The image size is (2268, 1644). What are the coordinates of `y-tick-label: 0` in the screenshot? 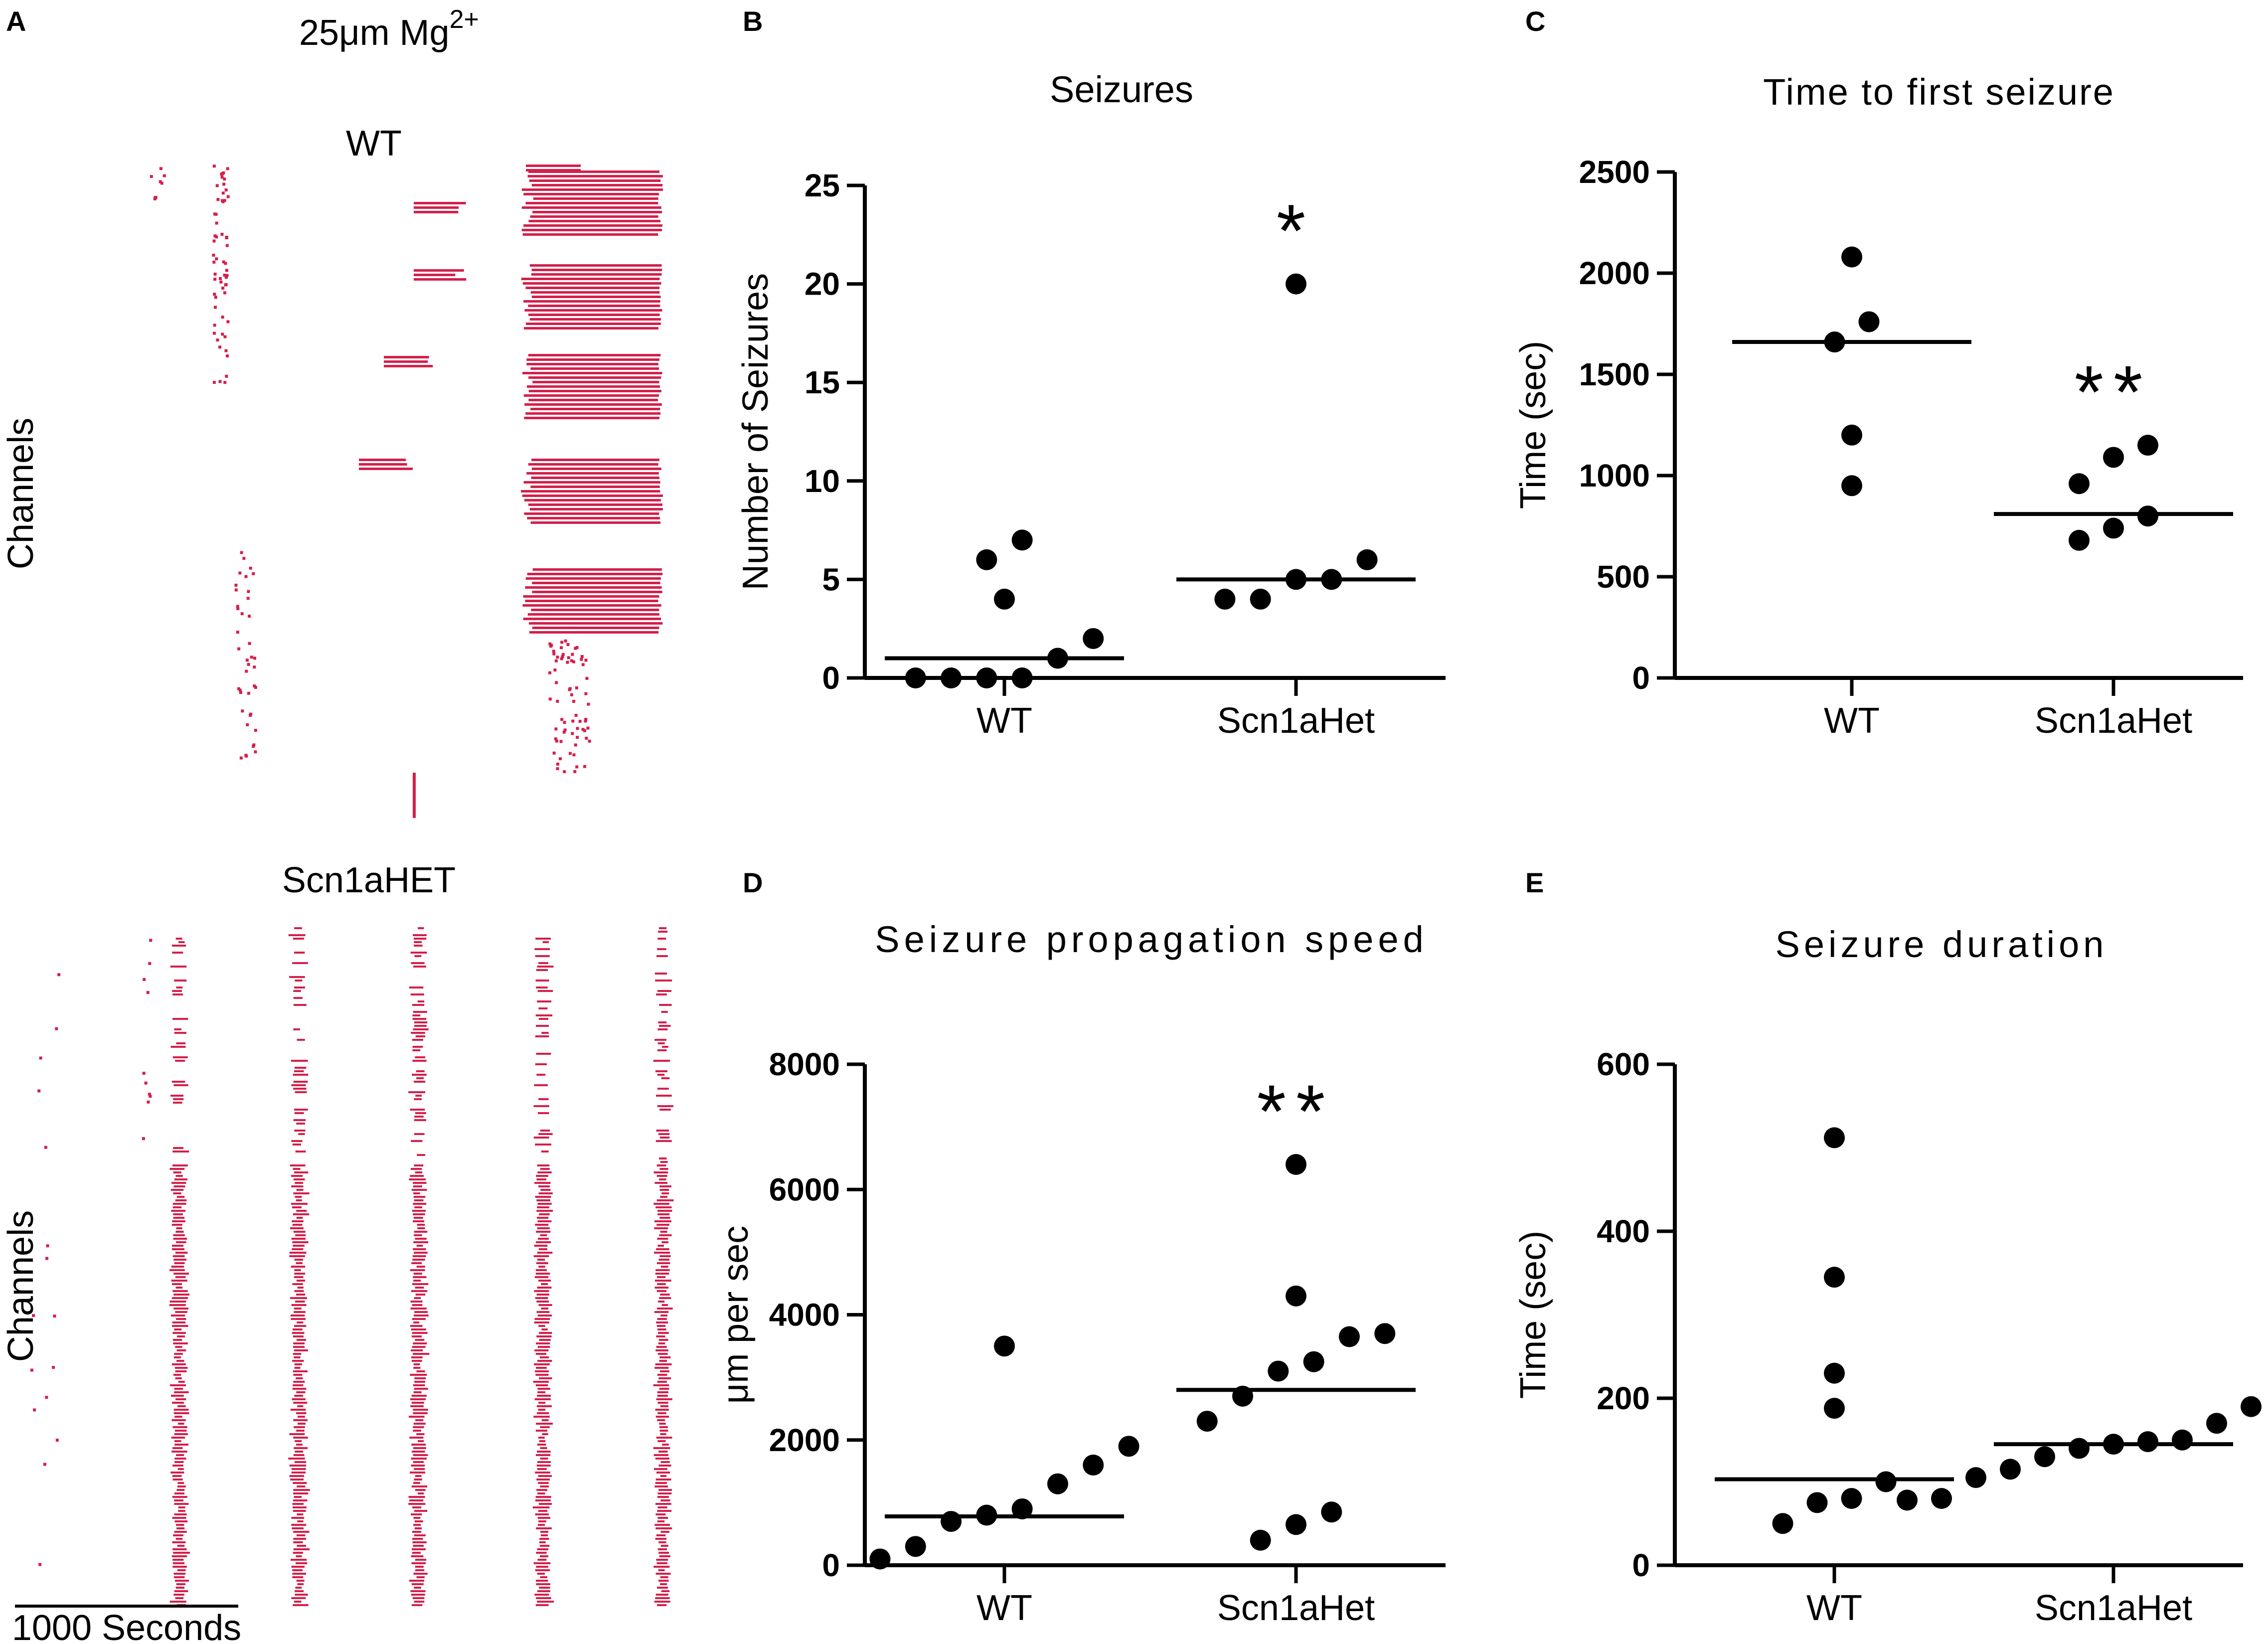 It's located at (831, 678).